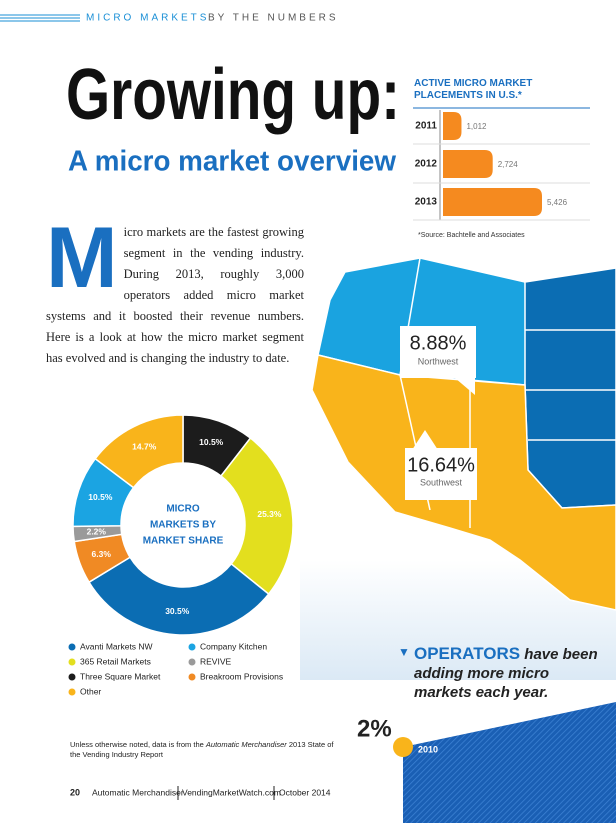 This screenshot has height=823, width=616. What do you see at coordinates (183, 525) in the screenshot?
I see `center-label: MARKETS BY` at bounding box center [183, 525].